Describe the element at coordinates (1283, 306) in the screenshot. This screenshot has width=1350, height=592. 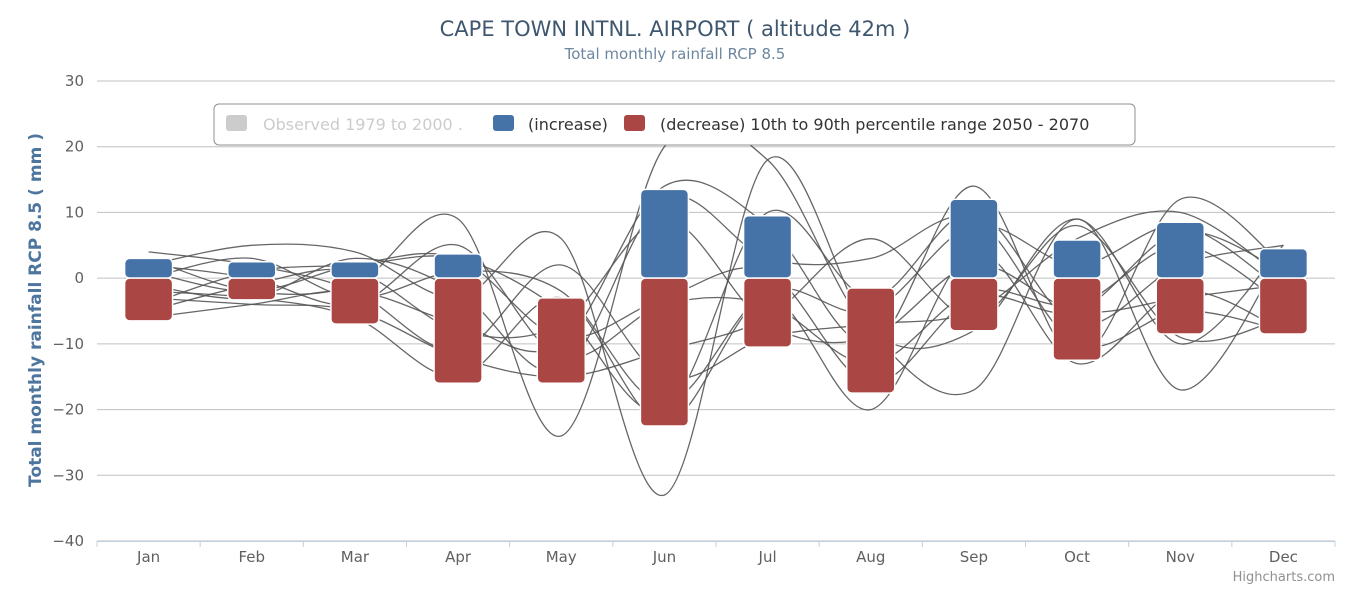
I see `decrease-bar-dec` at that location.